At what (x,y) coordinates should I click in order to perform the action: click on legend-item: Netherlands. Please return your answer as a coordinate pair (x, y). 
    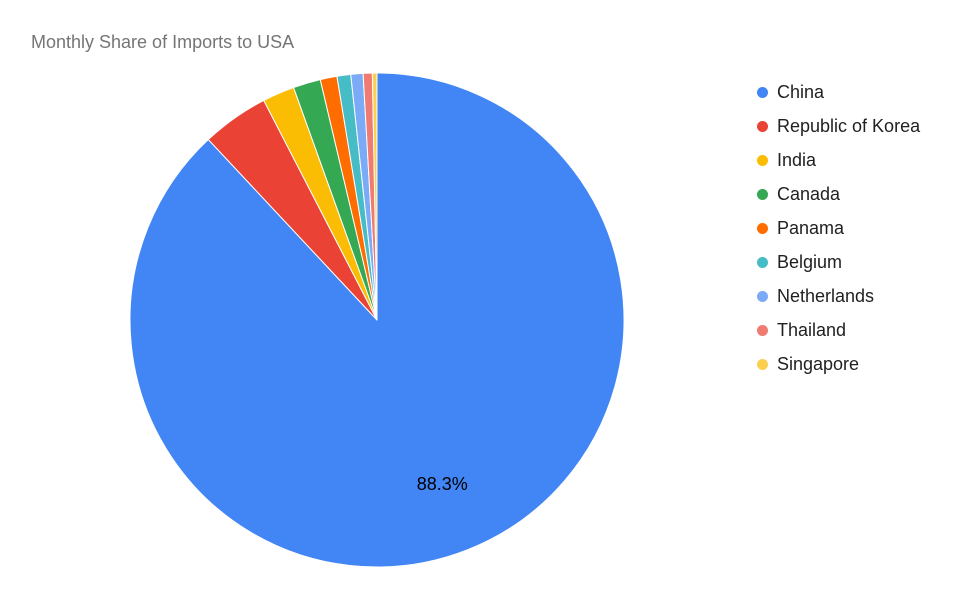
    Looking at the image, I should click on (838, 296).